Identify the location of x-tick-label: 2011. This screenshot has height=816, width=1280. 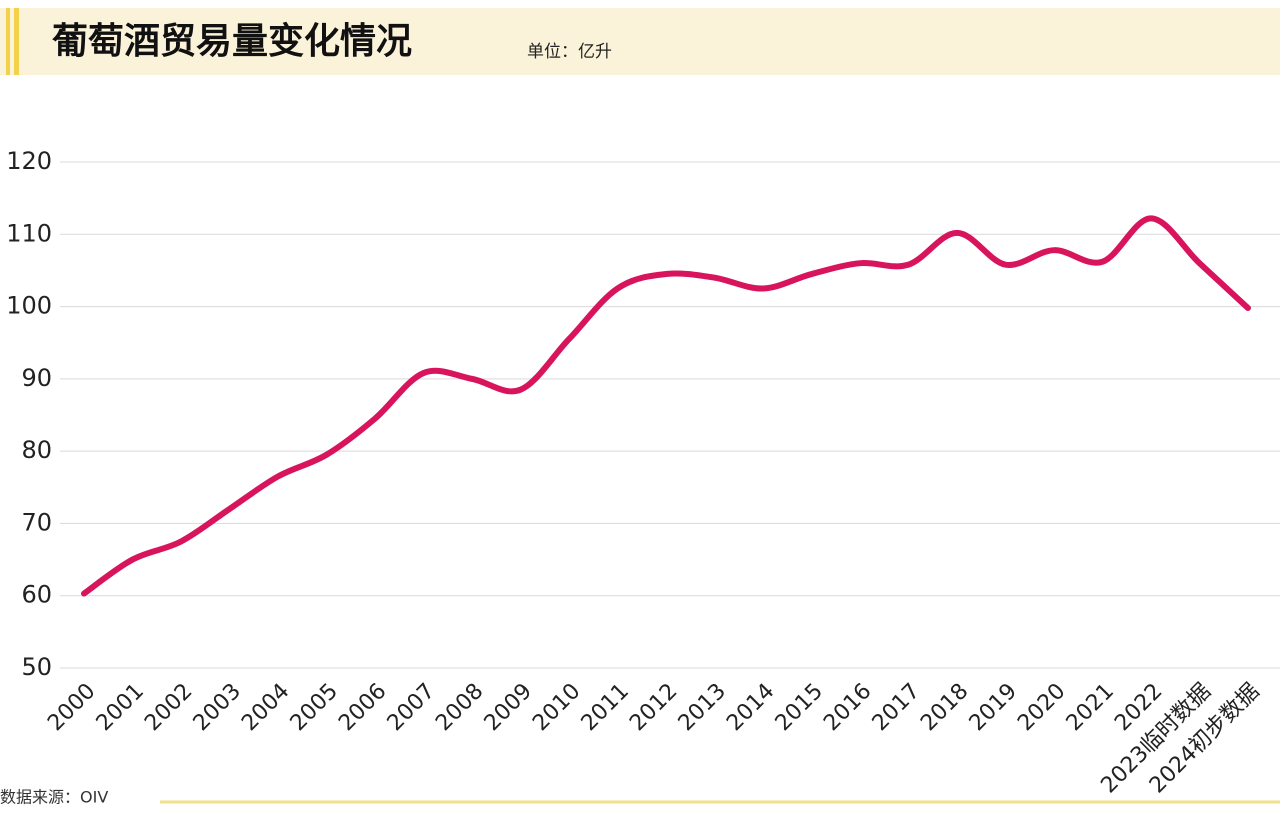
(605, 707).